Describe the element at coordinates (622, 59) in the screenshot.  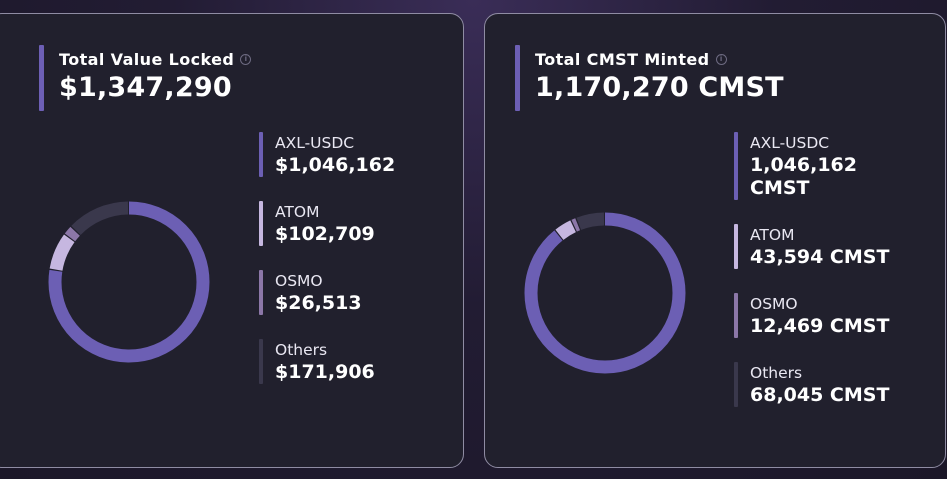
I see `cmst-title: Total CMST Minted` at that location.